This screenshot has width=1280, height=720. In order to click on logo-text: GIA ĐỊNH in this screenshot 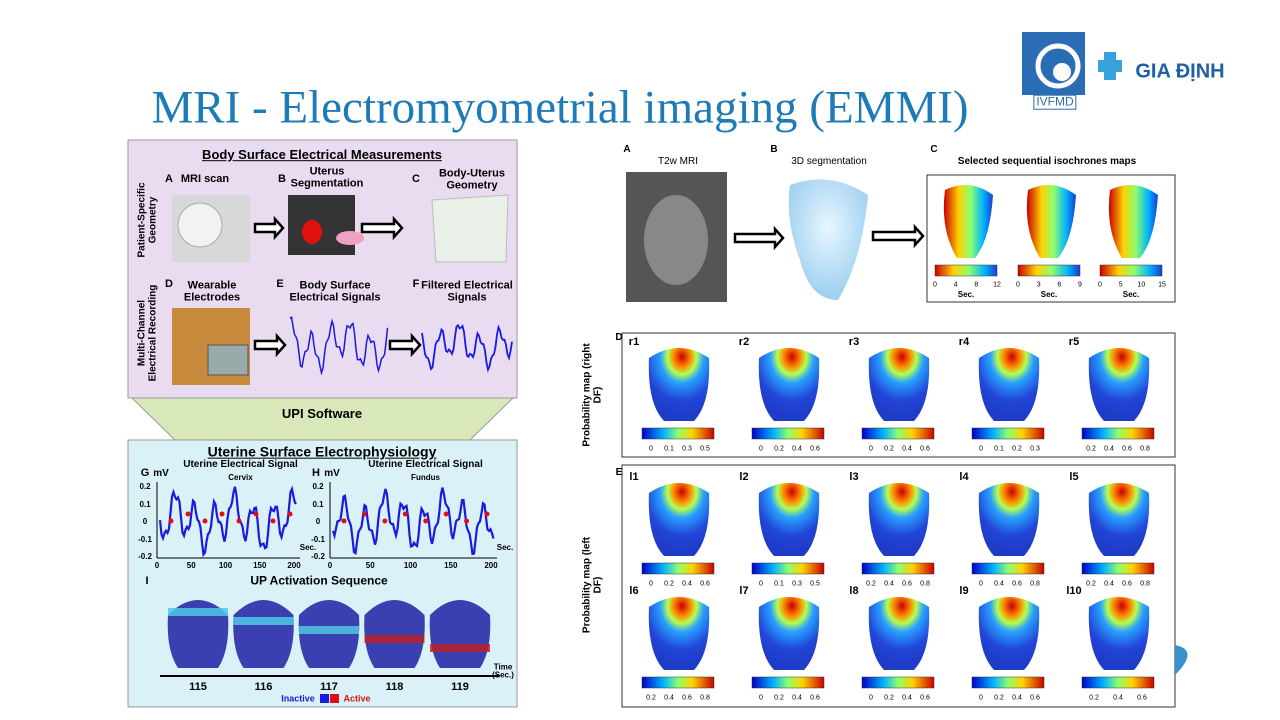, I will do `click(1180, 71)`.